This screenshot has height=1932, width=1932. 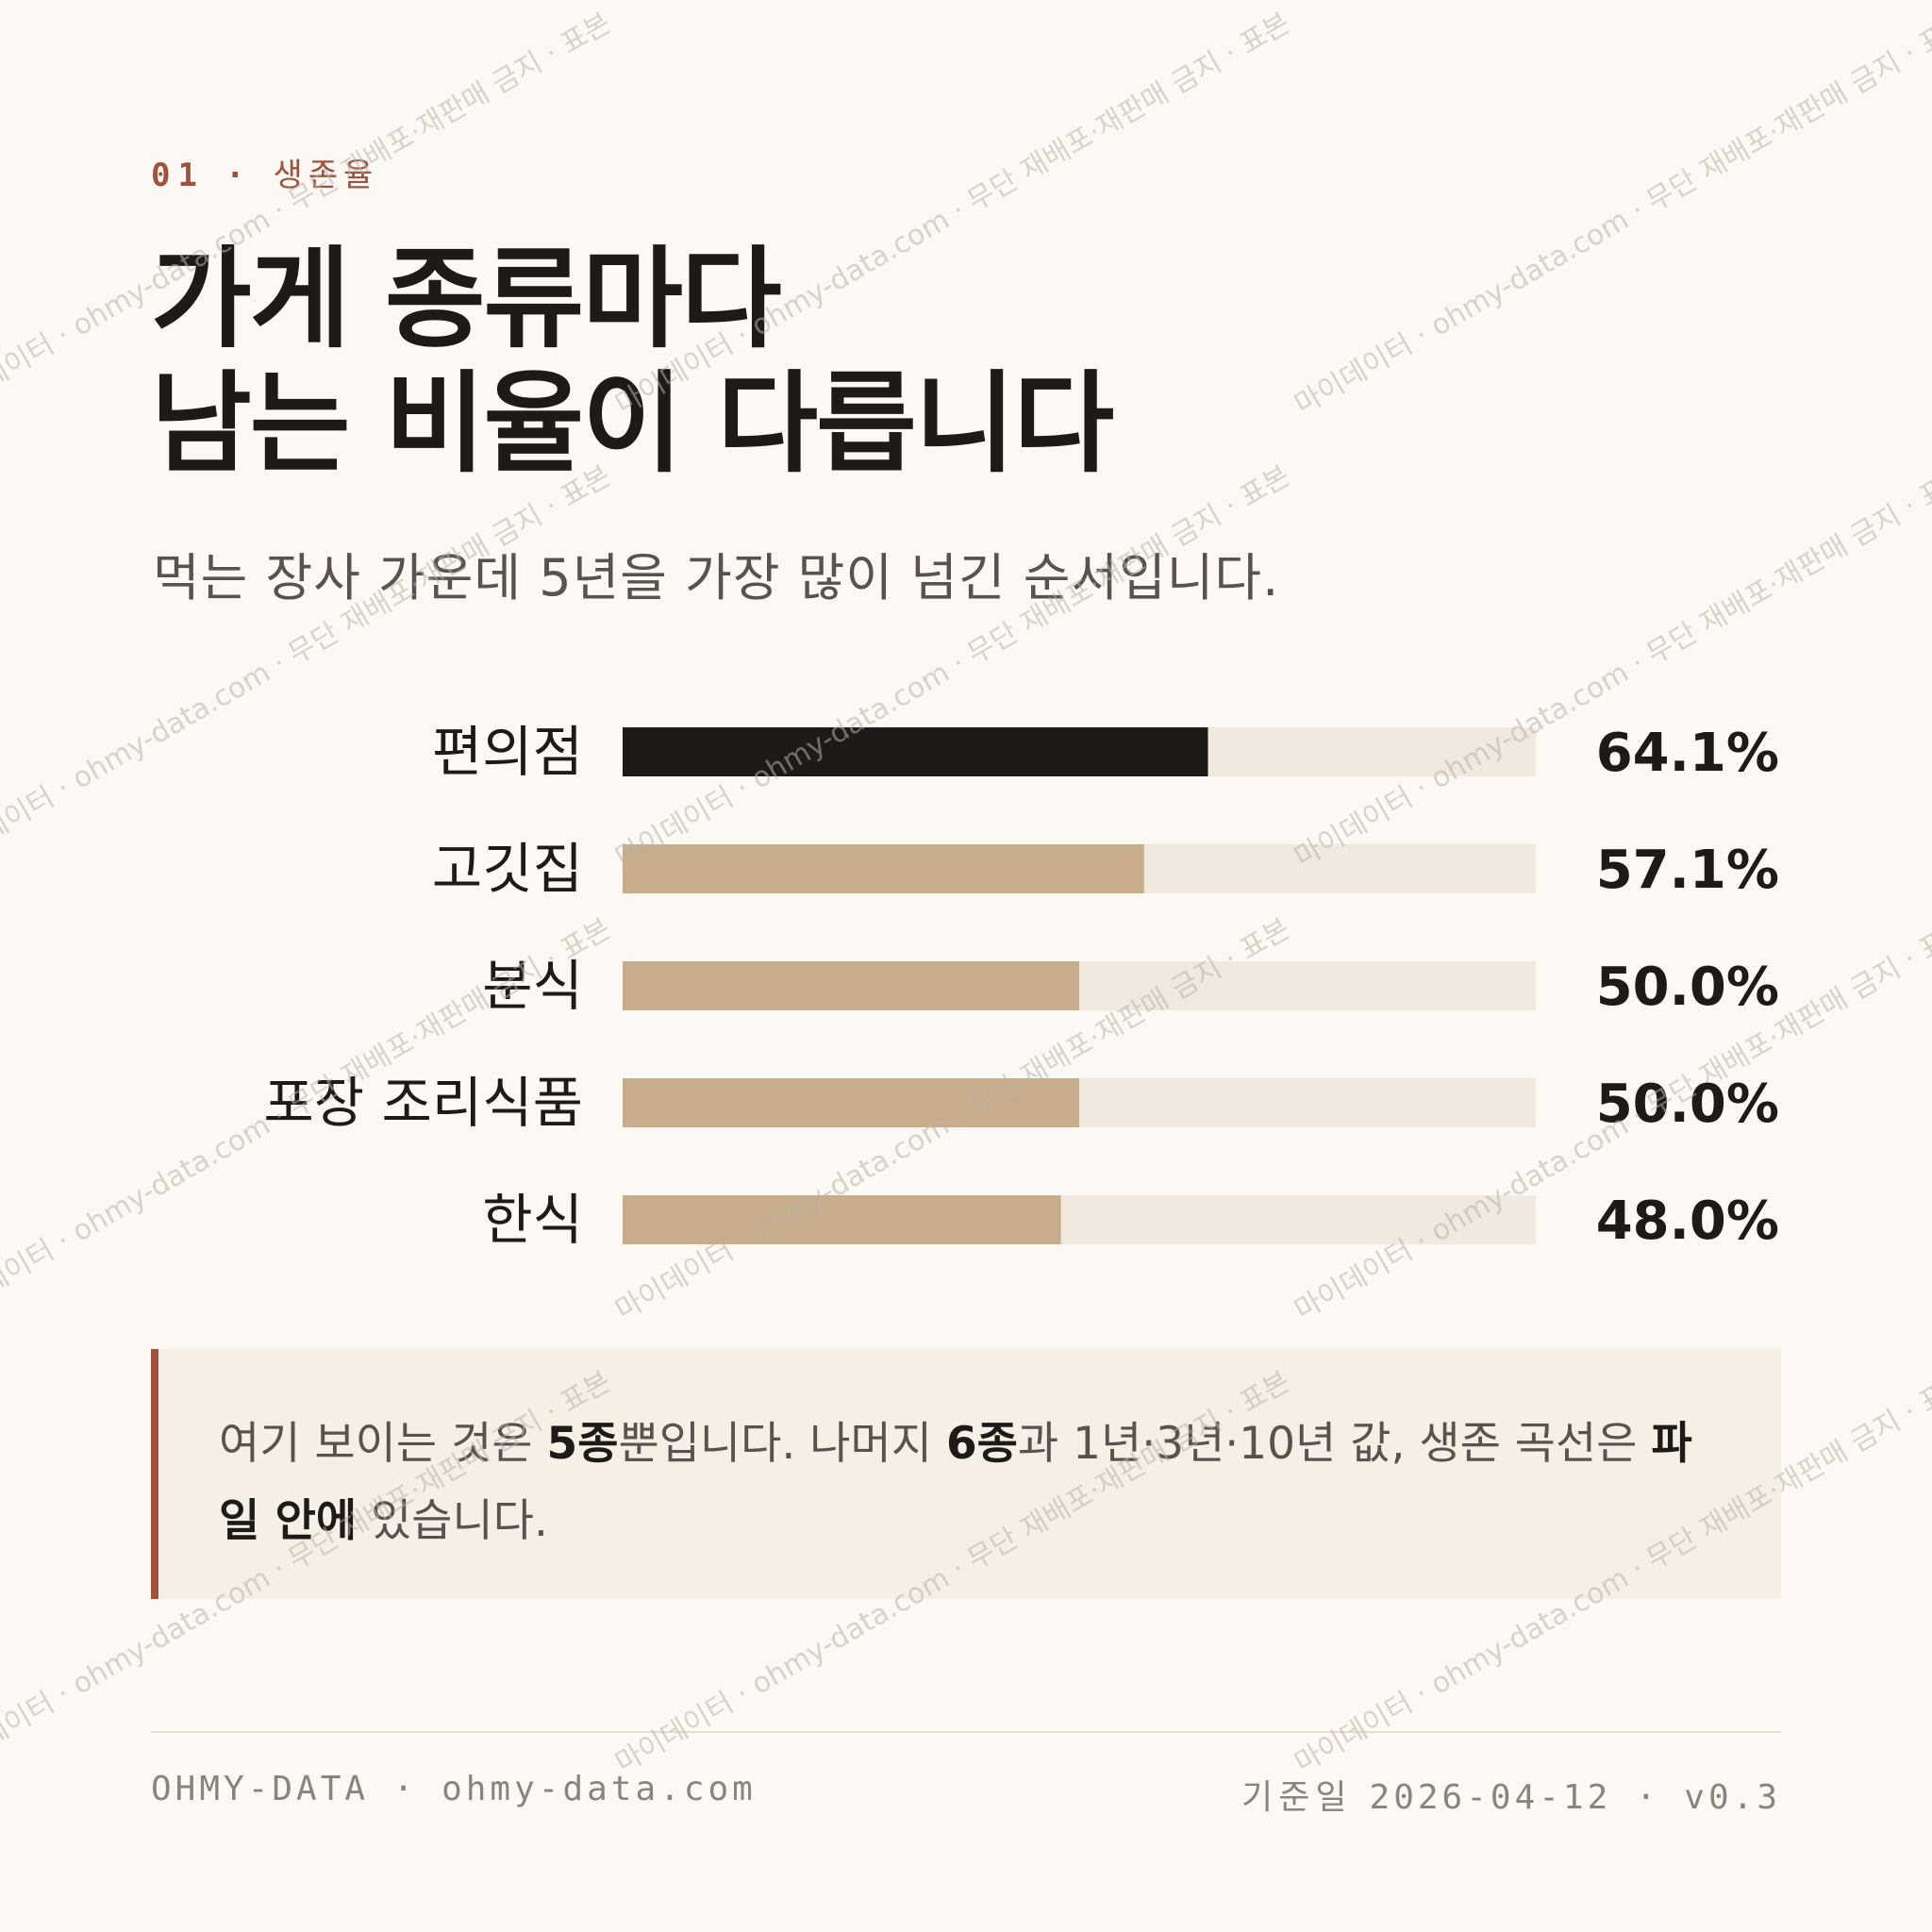 What do you see at coordinates (716, 578) in the screenshot?
I see `page-subtitle: 먹는 장사 가운데 5년을 가장 많이 넘긴 순서입니다.` at bounding box center [716, 578].